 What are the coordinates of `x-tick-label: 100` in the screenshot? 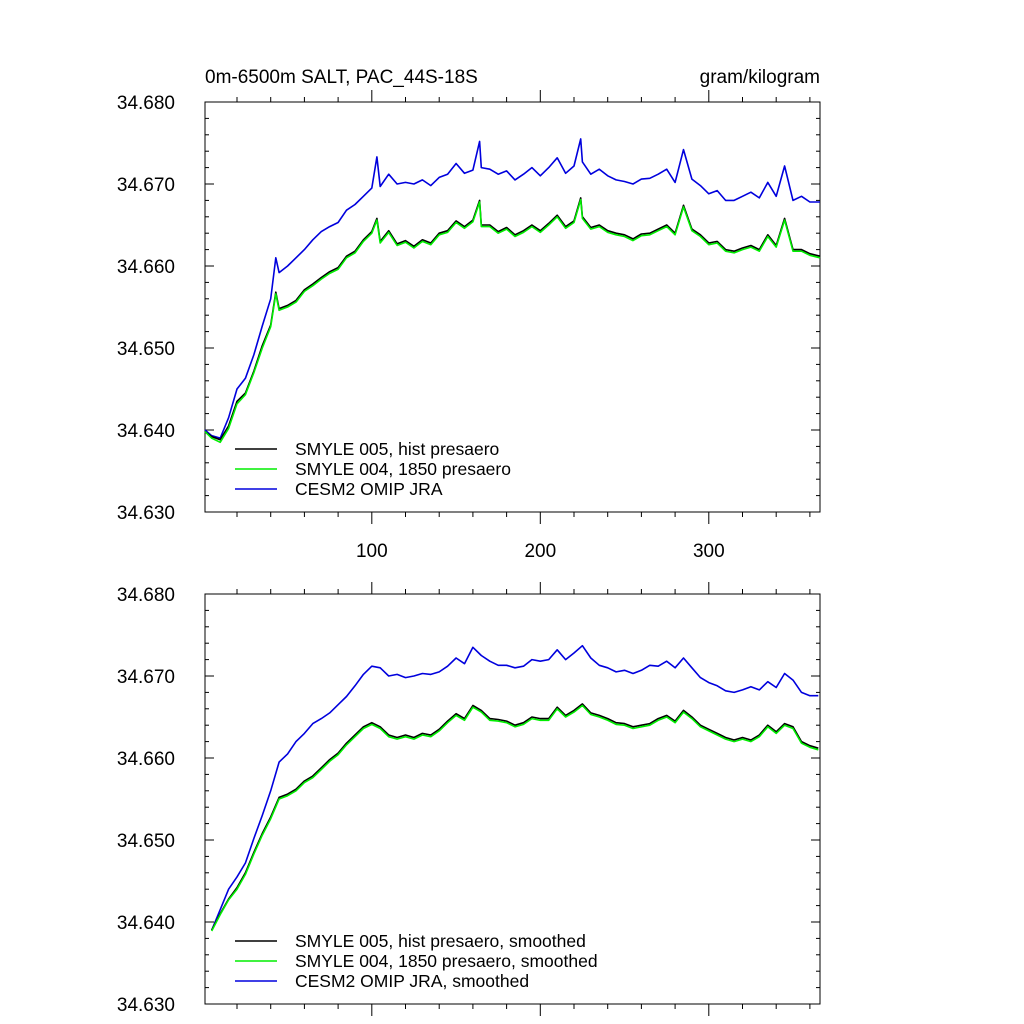 It's located at (372, 551).